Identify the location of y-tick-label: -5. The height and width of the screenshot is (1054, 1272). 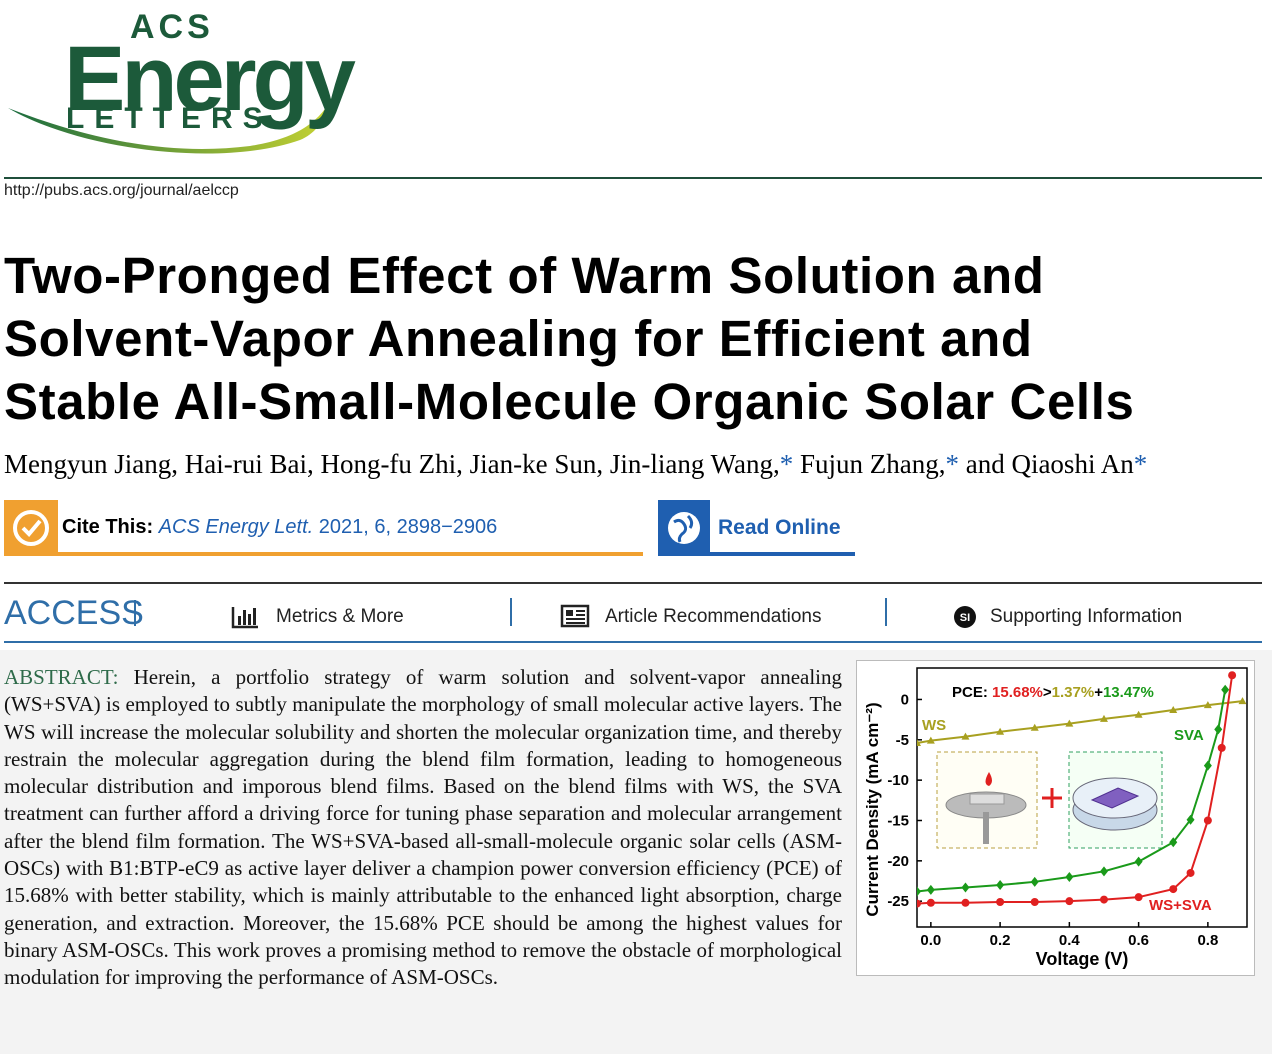
(902, 740).